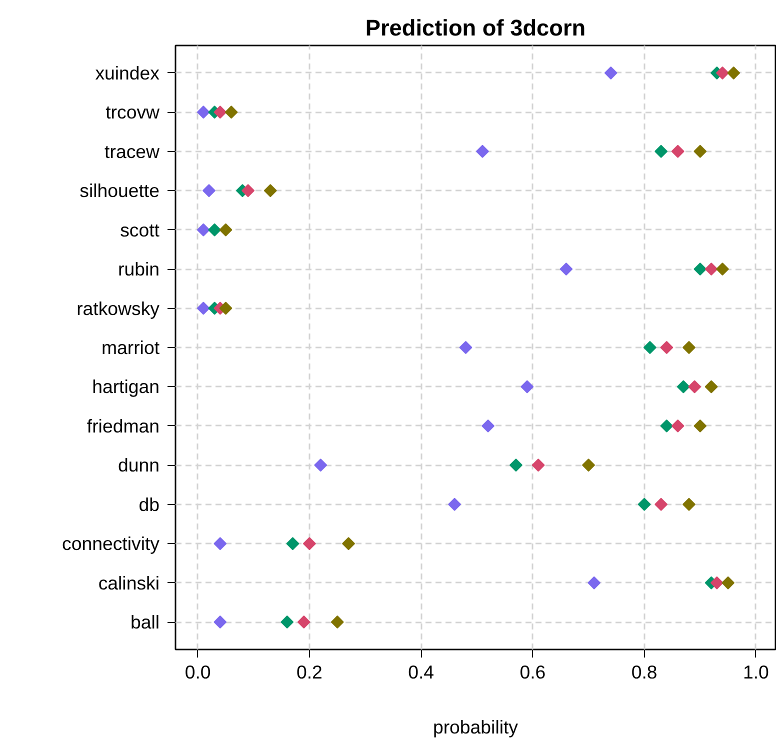  Describe the element at coordinates (133, 112) in the screenshot. I see `y-tick-label: trcovw` at that location.